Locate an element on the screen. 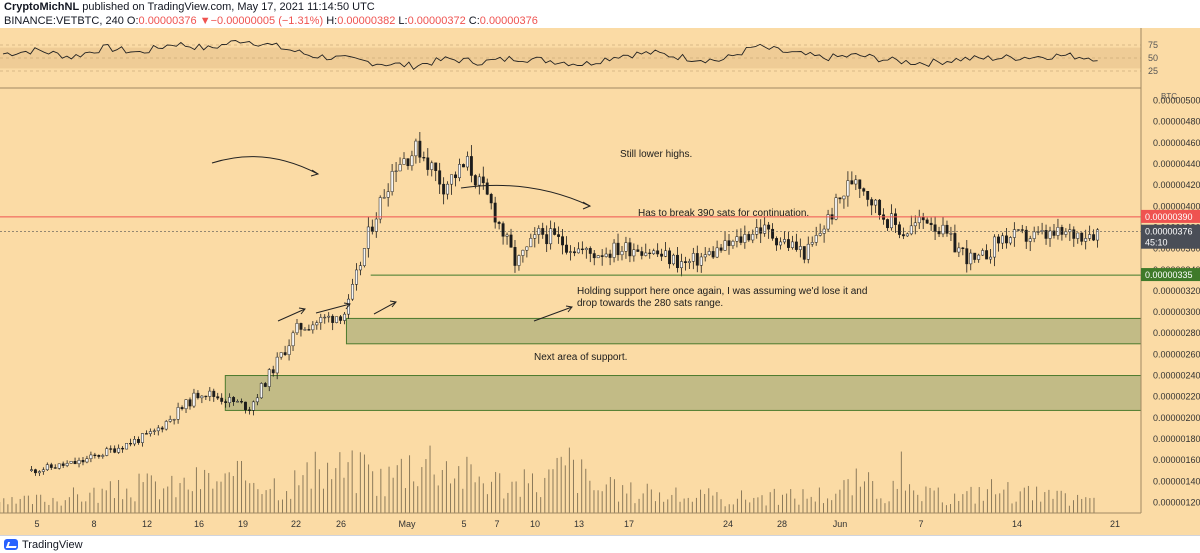 This screenshot has height=553, width=1200. time-tick-label: May is located at coordinates (407, 524).